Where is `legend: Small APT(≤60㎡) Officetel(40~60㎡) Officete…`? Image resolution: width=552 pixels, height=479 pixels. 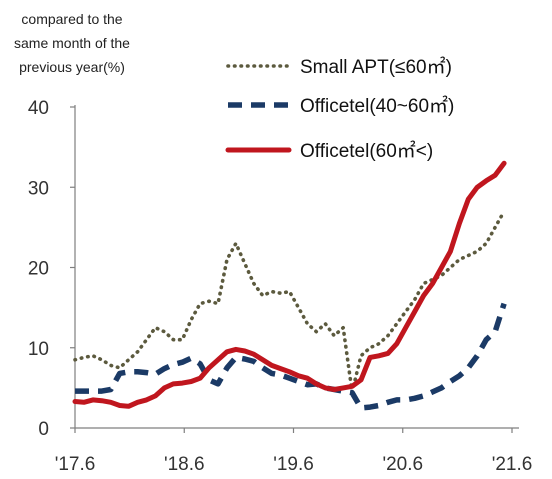 legend: Small APT(≤60㎡) Officetel(40~60㎡) Officete… is located at coordinates (339, 108).